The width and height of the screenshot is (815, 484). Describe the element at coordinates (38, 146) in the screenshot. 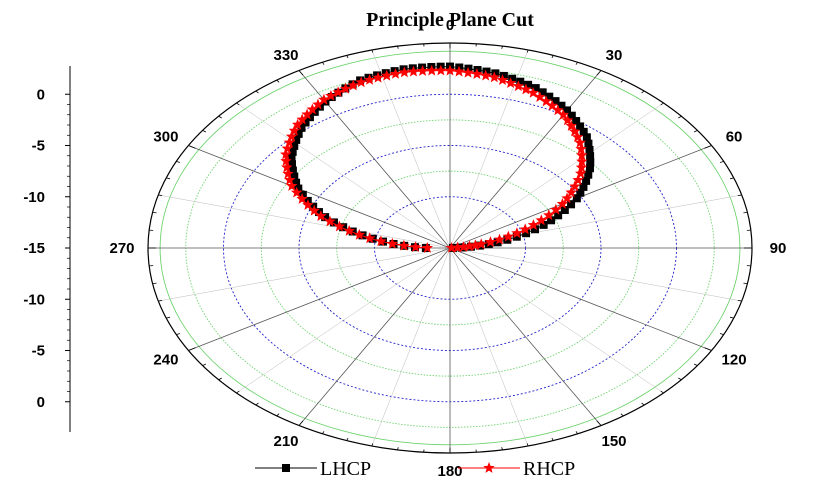

I see `radial-label-upper-1: -5` at that location.